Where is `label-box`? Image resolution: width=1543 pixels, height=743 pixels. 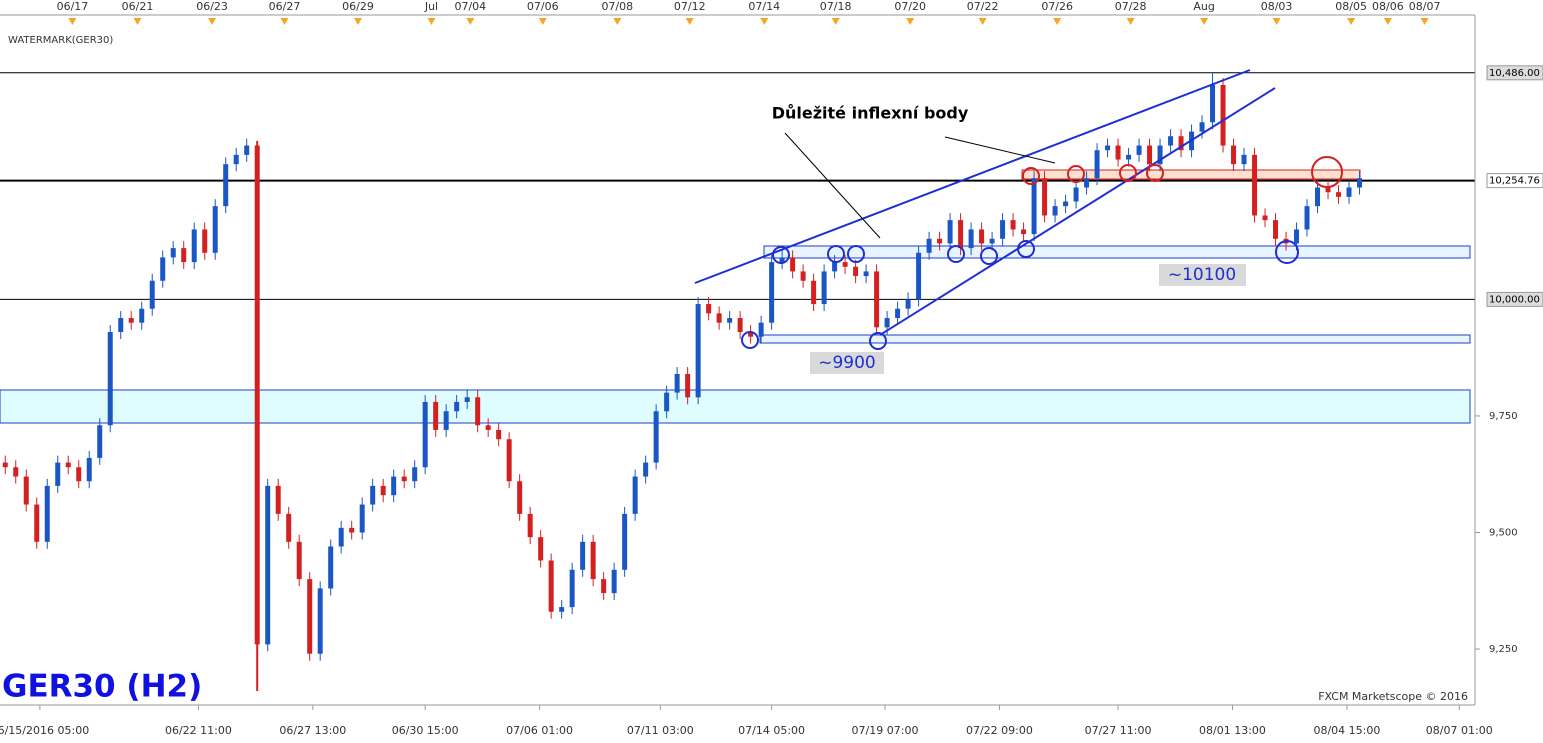 label-box is located at coordinates (847, 363).